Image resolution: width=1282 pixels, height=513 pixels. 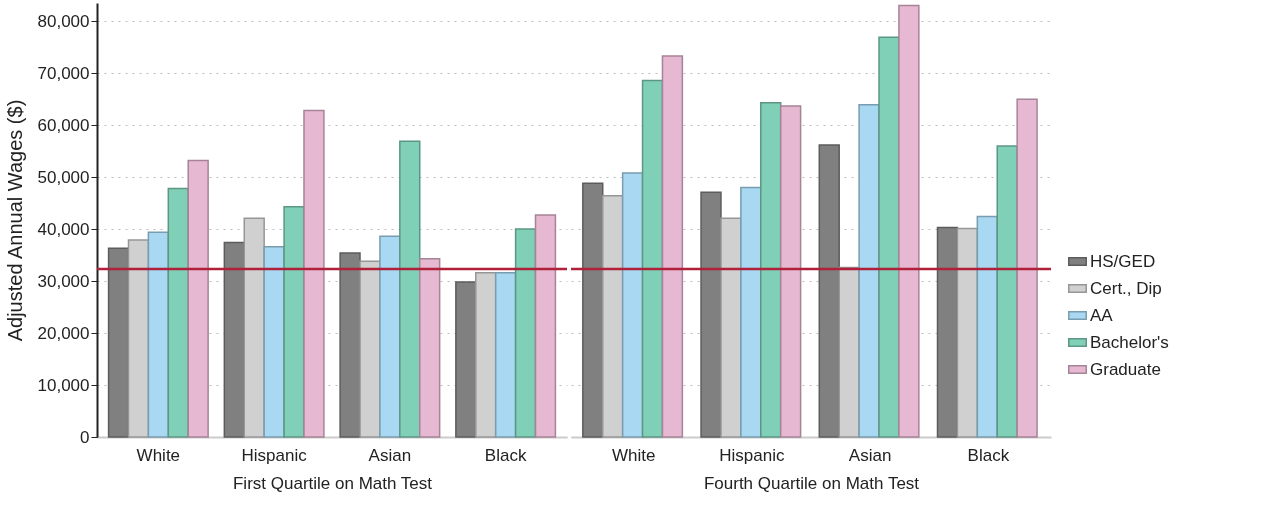 I want to click on x-axis-title: Fourth Quartile on Math Test, so click(x=811, y=483).